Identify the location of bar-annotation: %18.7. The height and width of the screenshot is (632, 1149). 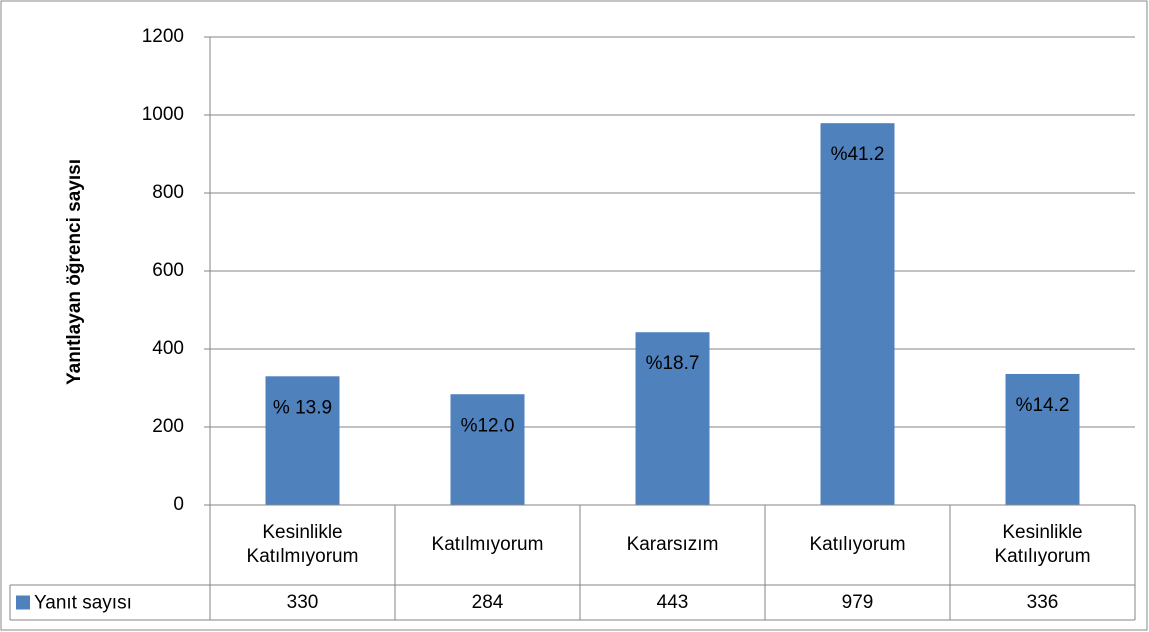
(673, 363).